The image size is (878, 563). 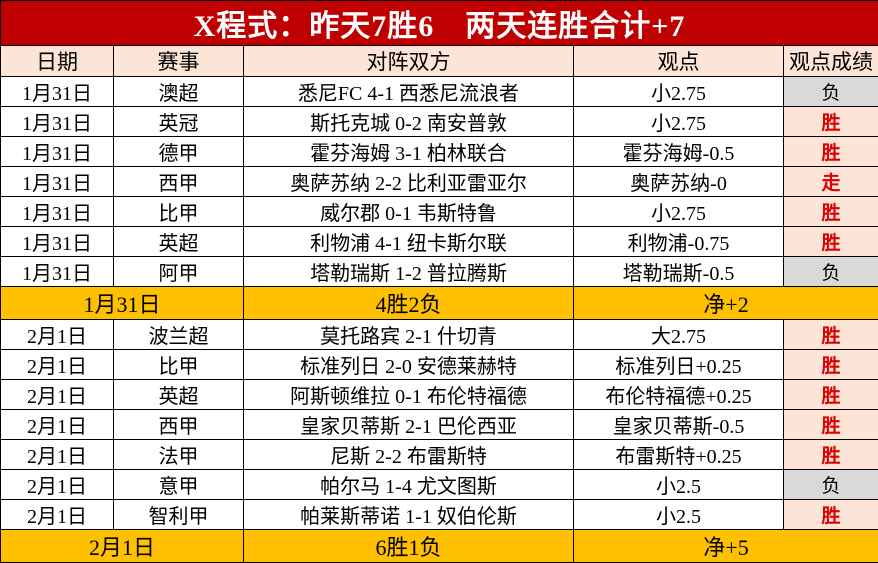 What do you see at coordinates (179, 335) in the screenshot?
I see `league-cell: 波兰超` at bounding box center [179, 335].